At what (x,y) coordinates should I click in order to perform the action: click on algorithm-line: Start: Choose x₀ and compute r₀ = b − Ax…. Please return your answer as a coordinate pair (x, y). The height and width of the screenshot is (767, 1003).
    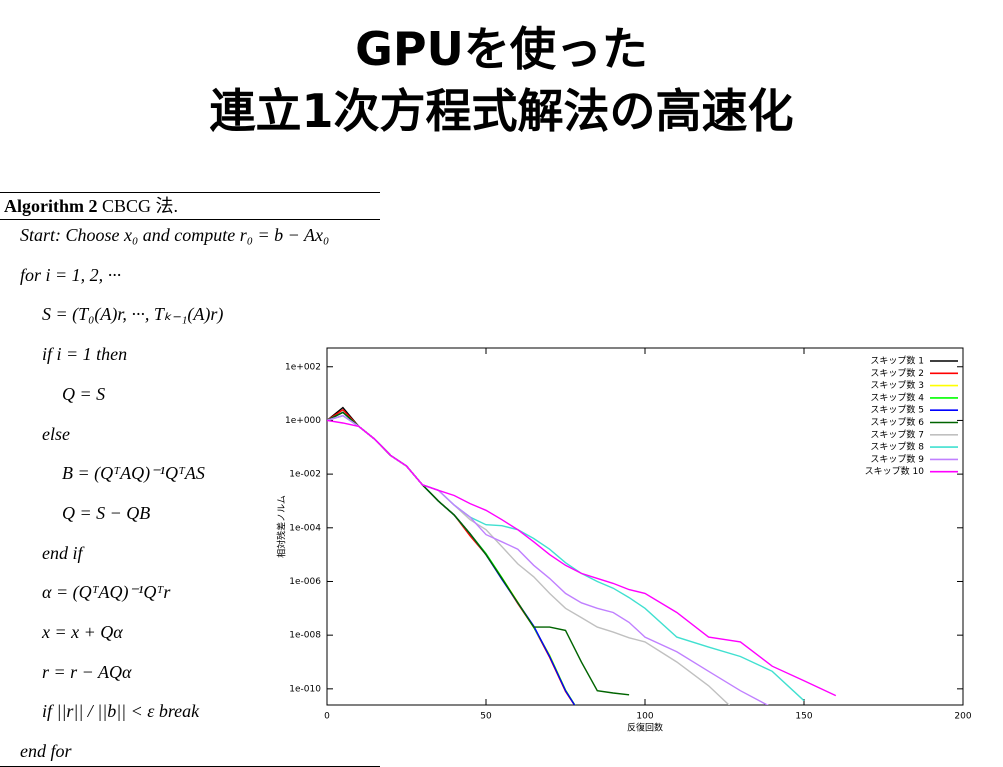
    Looking at the image, I should click on (175, 235).